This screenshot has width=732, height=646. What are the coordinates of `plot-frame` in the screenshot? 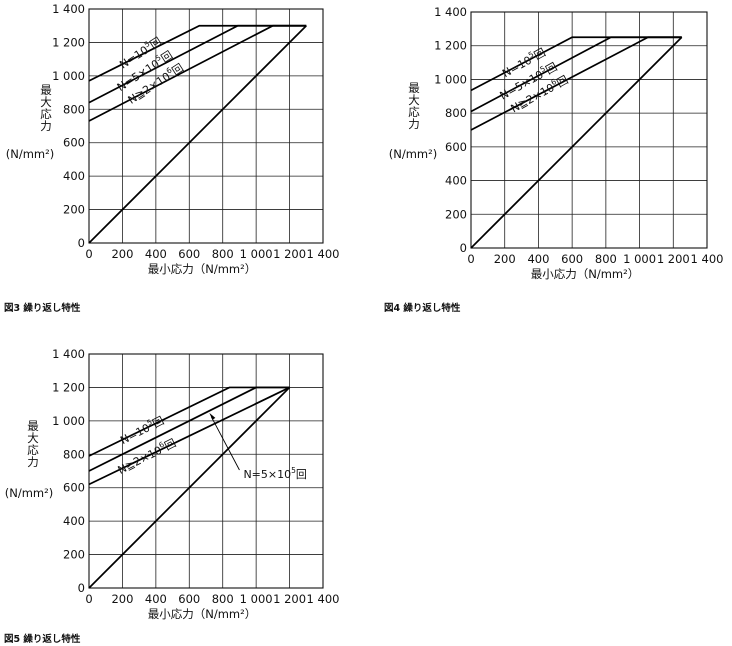 It's located at (206, 126).